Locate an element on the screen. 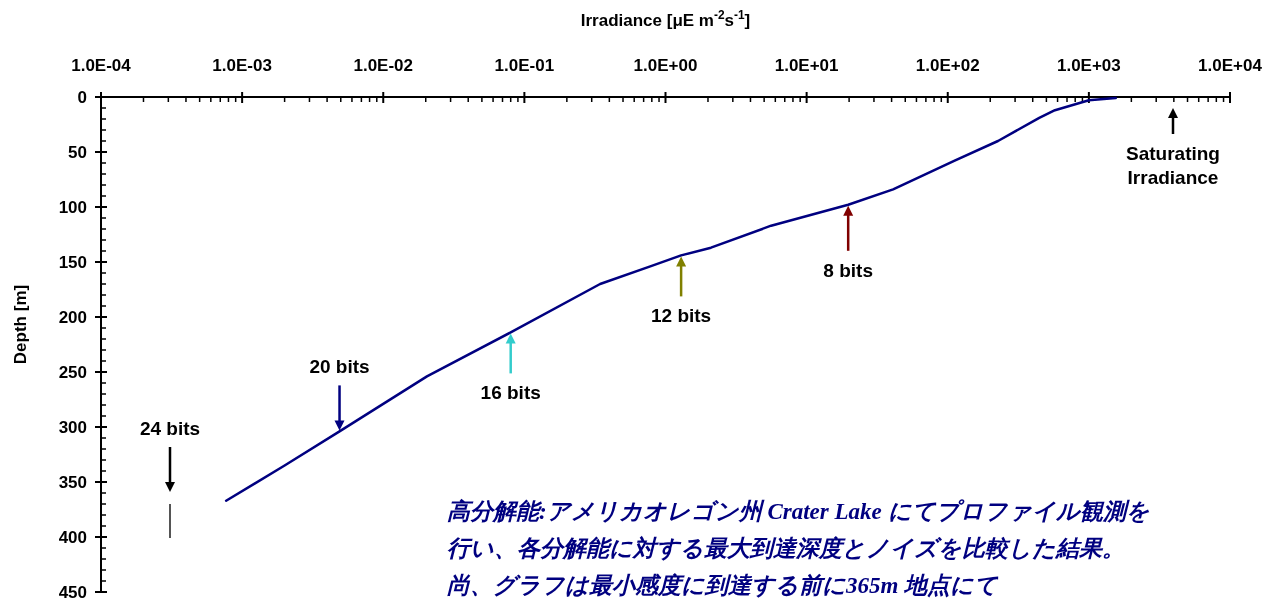  x-tick-label: 1.0E-04 is located at coordinates (101, 65).